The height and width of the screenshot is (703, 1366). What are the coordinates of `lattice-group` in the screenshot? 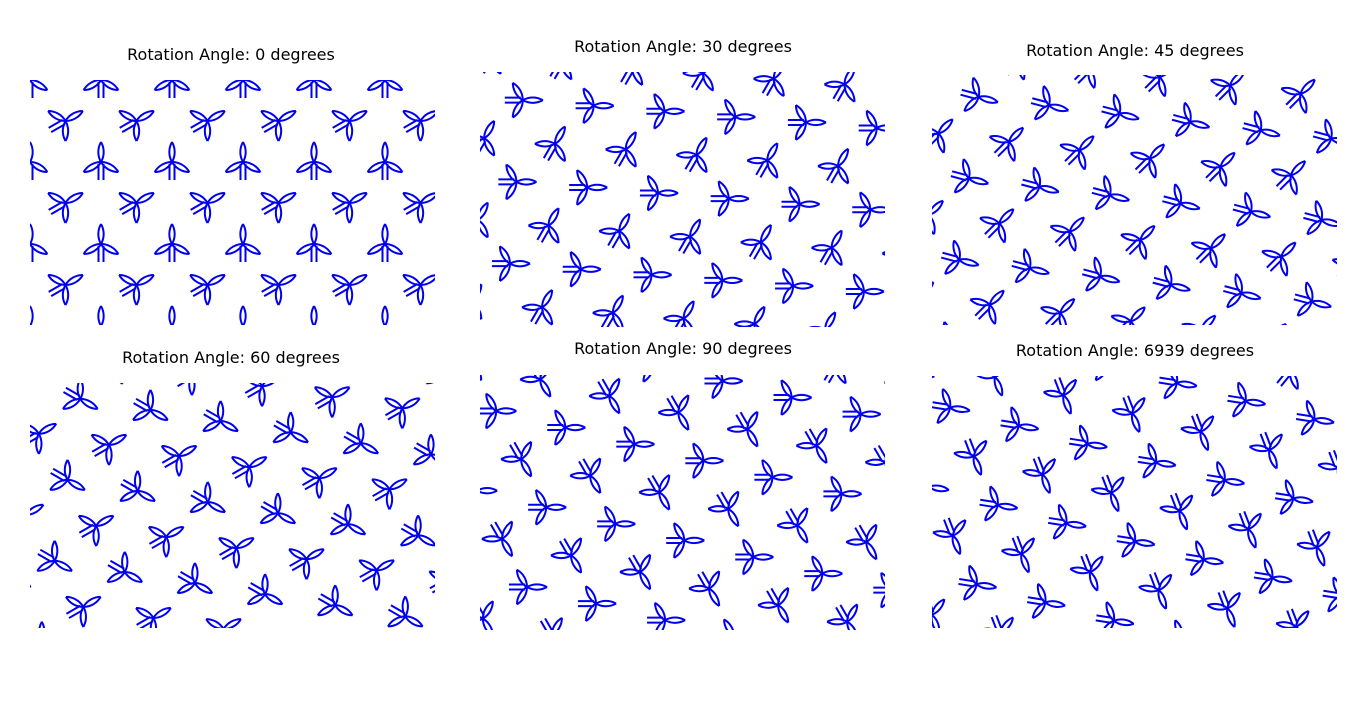 It's located at (232, 505).